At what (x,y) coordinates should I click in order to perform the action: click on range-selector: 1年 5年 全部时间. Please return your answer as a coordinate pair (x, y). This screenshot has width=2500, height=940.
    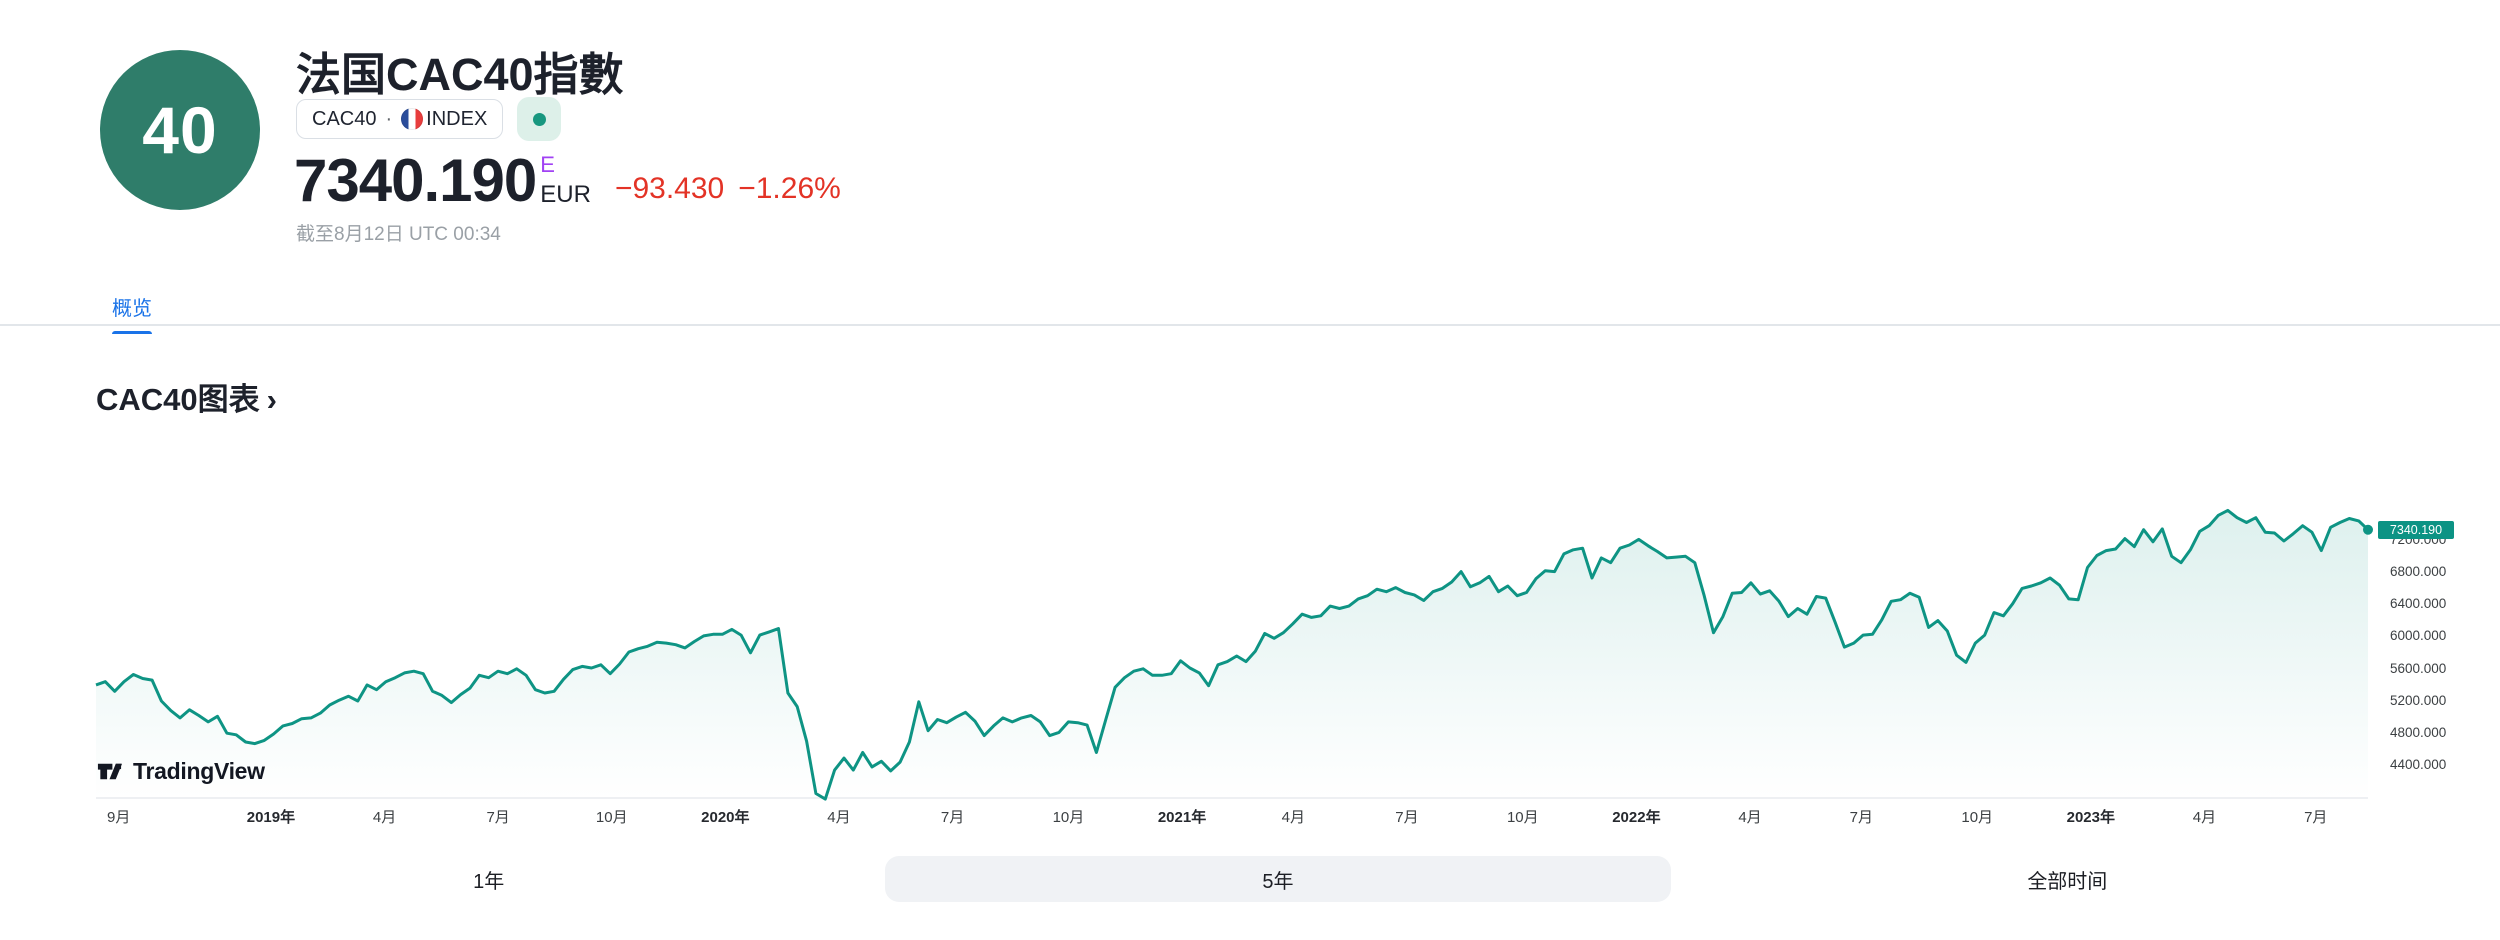
    Looking at the image, I should click on (1278, 879).